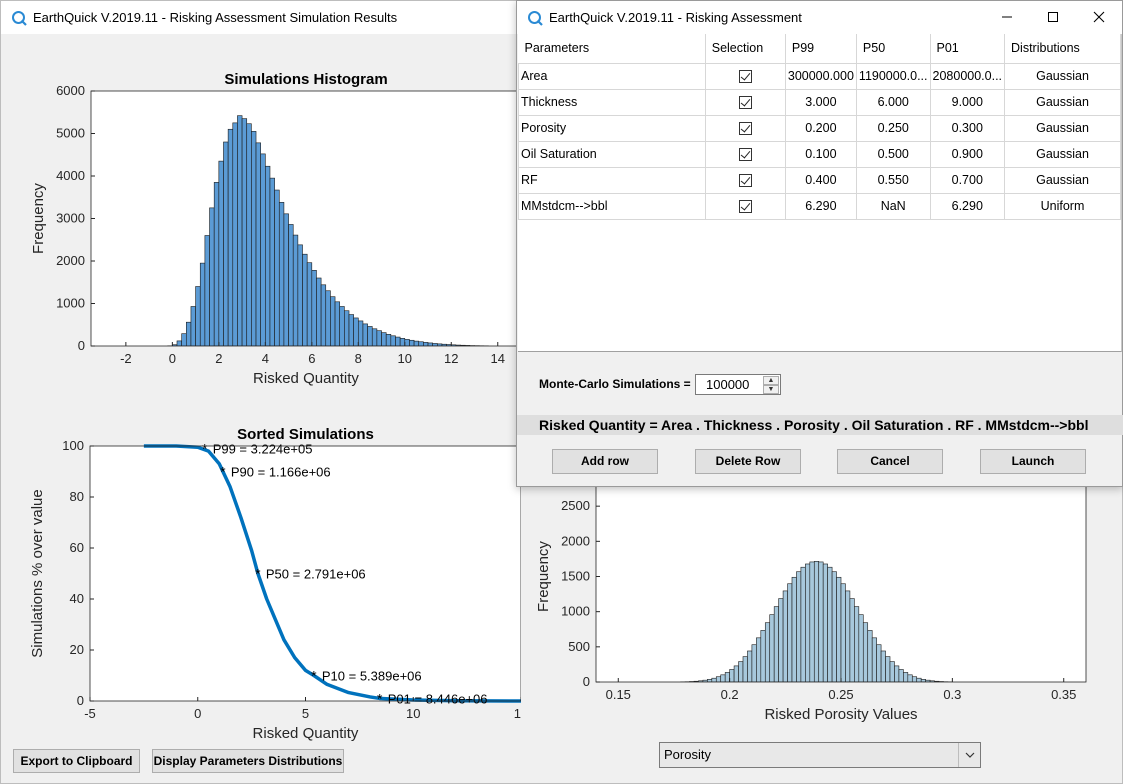  I want to click on export-clipboard-button: Export to Clipboard, so click(76, 761).